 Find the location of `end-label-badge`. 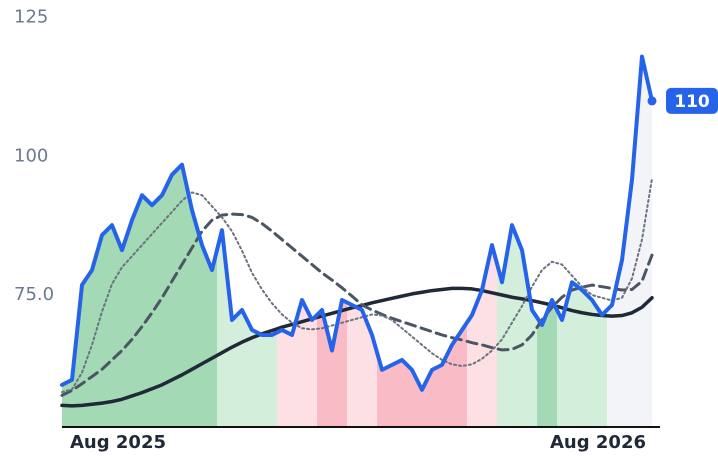

end-label-badge is located at coordinates (692, 100).